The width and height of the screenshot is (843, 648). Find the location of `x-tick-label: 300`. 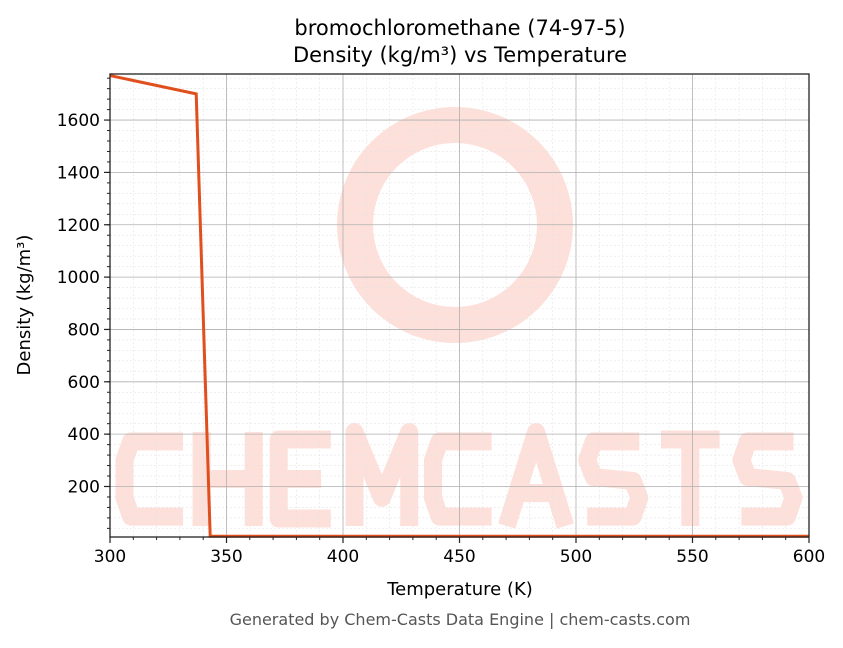

x-tick-label: 300 is located at coordinates (110, 557).